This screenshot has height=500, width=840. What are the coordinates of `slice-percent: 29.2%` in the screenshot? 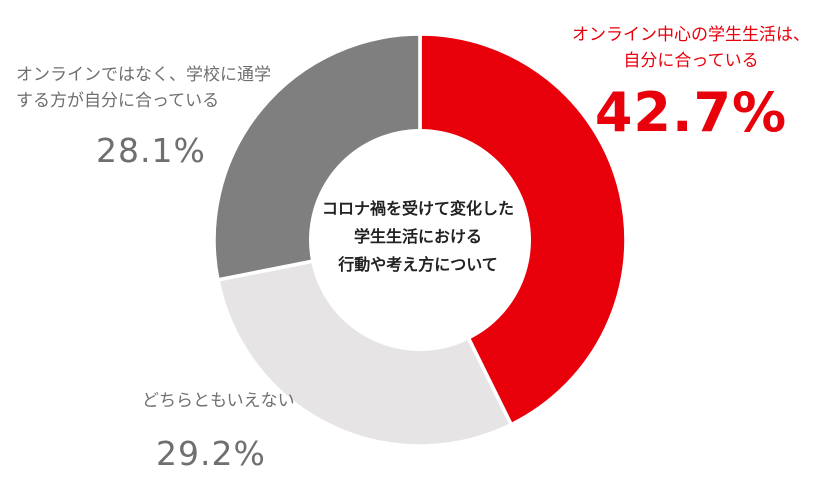 It's located at (211, 454).